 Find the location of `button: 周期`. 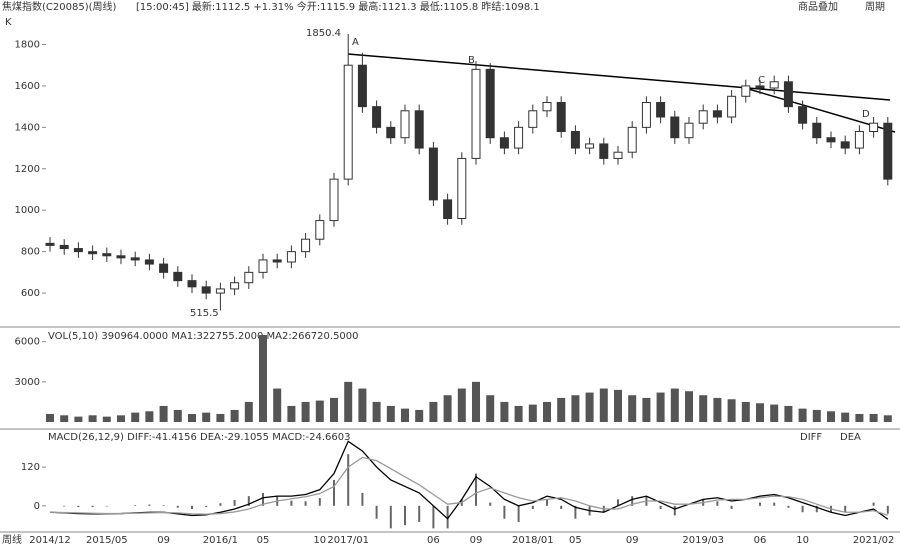

button: 周期 is located at coordinates (875, 7).